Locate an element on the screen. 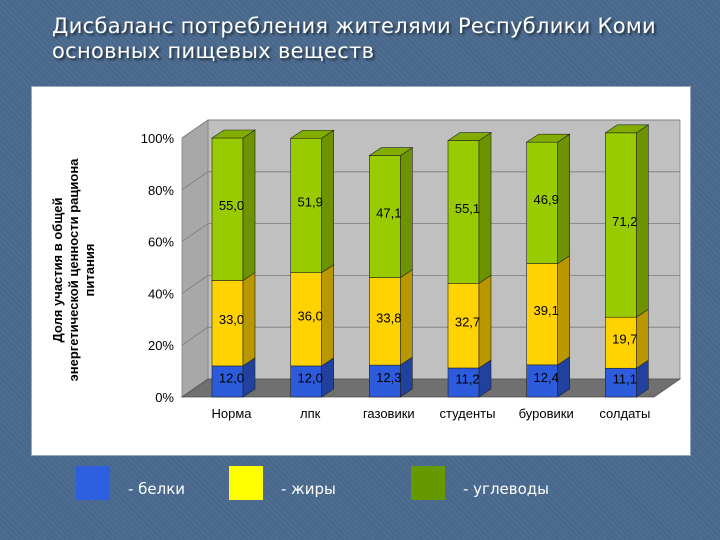 This screenshot has width=720, height=540. data-label: 11,2 is located at coordinates (467, 378).